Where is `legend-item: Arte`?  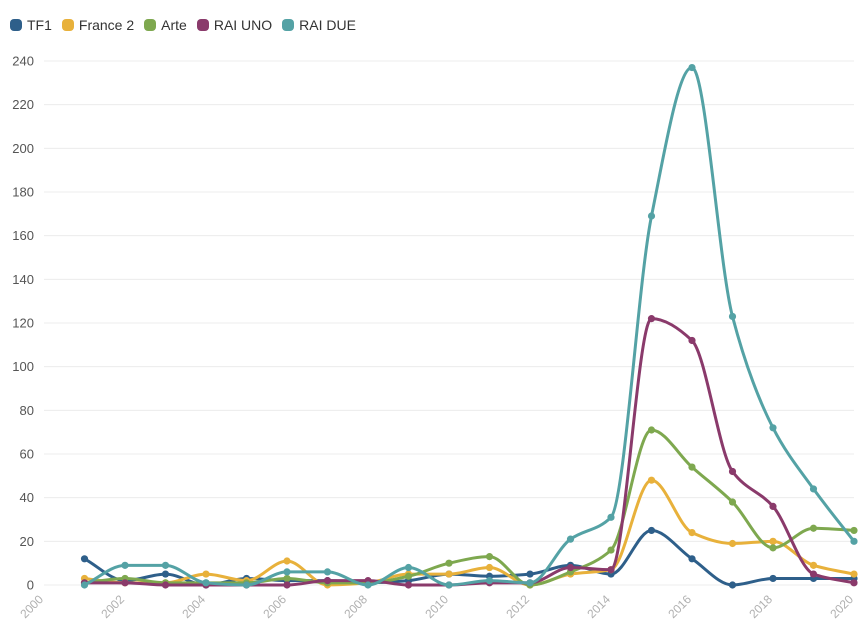
legend-item: Arte is located at coordinates (165, 25).